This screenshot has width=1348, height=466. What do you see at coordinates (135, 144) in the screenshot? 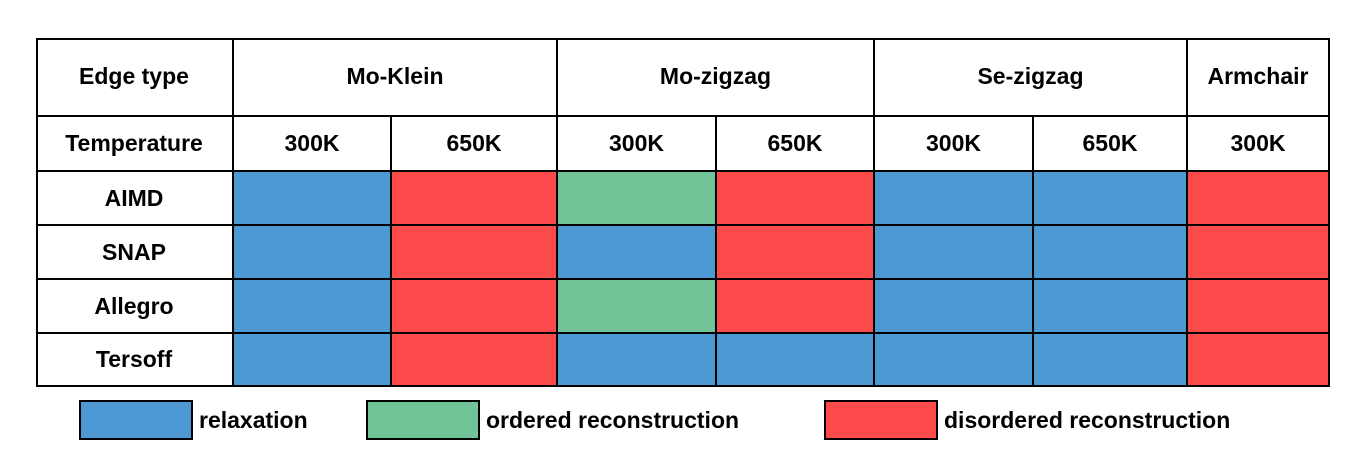
I see `temperature-header: Temperature` at bounding box center [135, 144].